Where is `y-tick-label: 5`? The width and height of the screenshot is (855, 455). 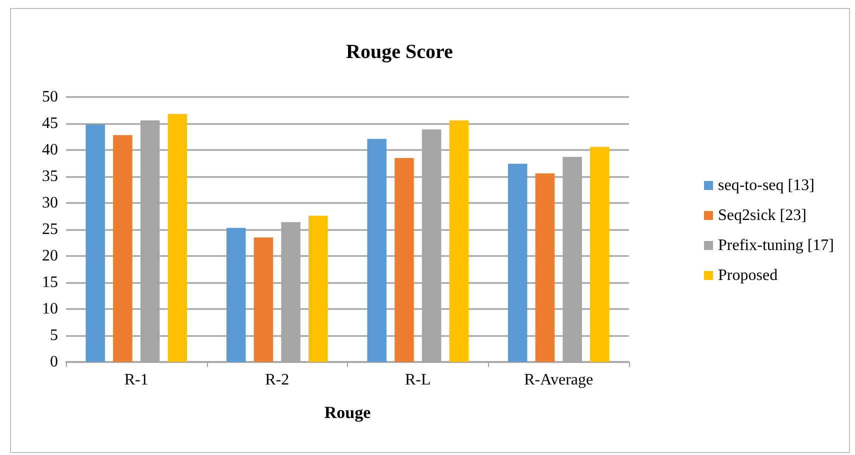 y-tick-label: 5 is located at coordinates (54, 335).